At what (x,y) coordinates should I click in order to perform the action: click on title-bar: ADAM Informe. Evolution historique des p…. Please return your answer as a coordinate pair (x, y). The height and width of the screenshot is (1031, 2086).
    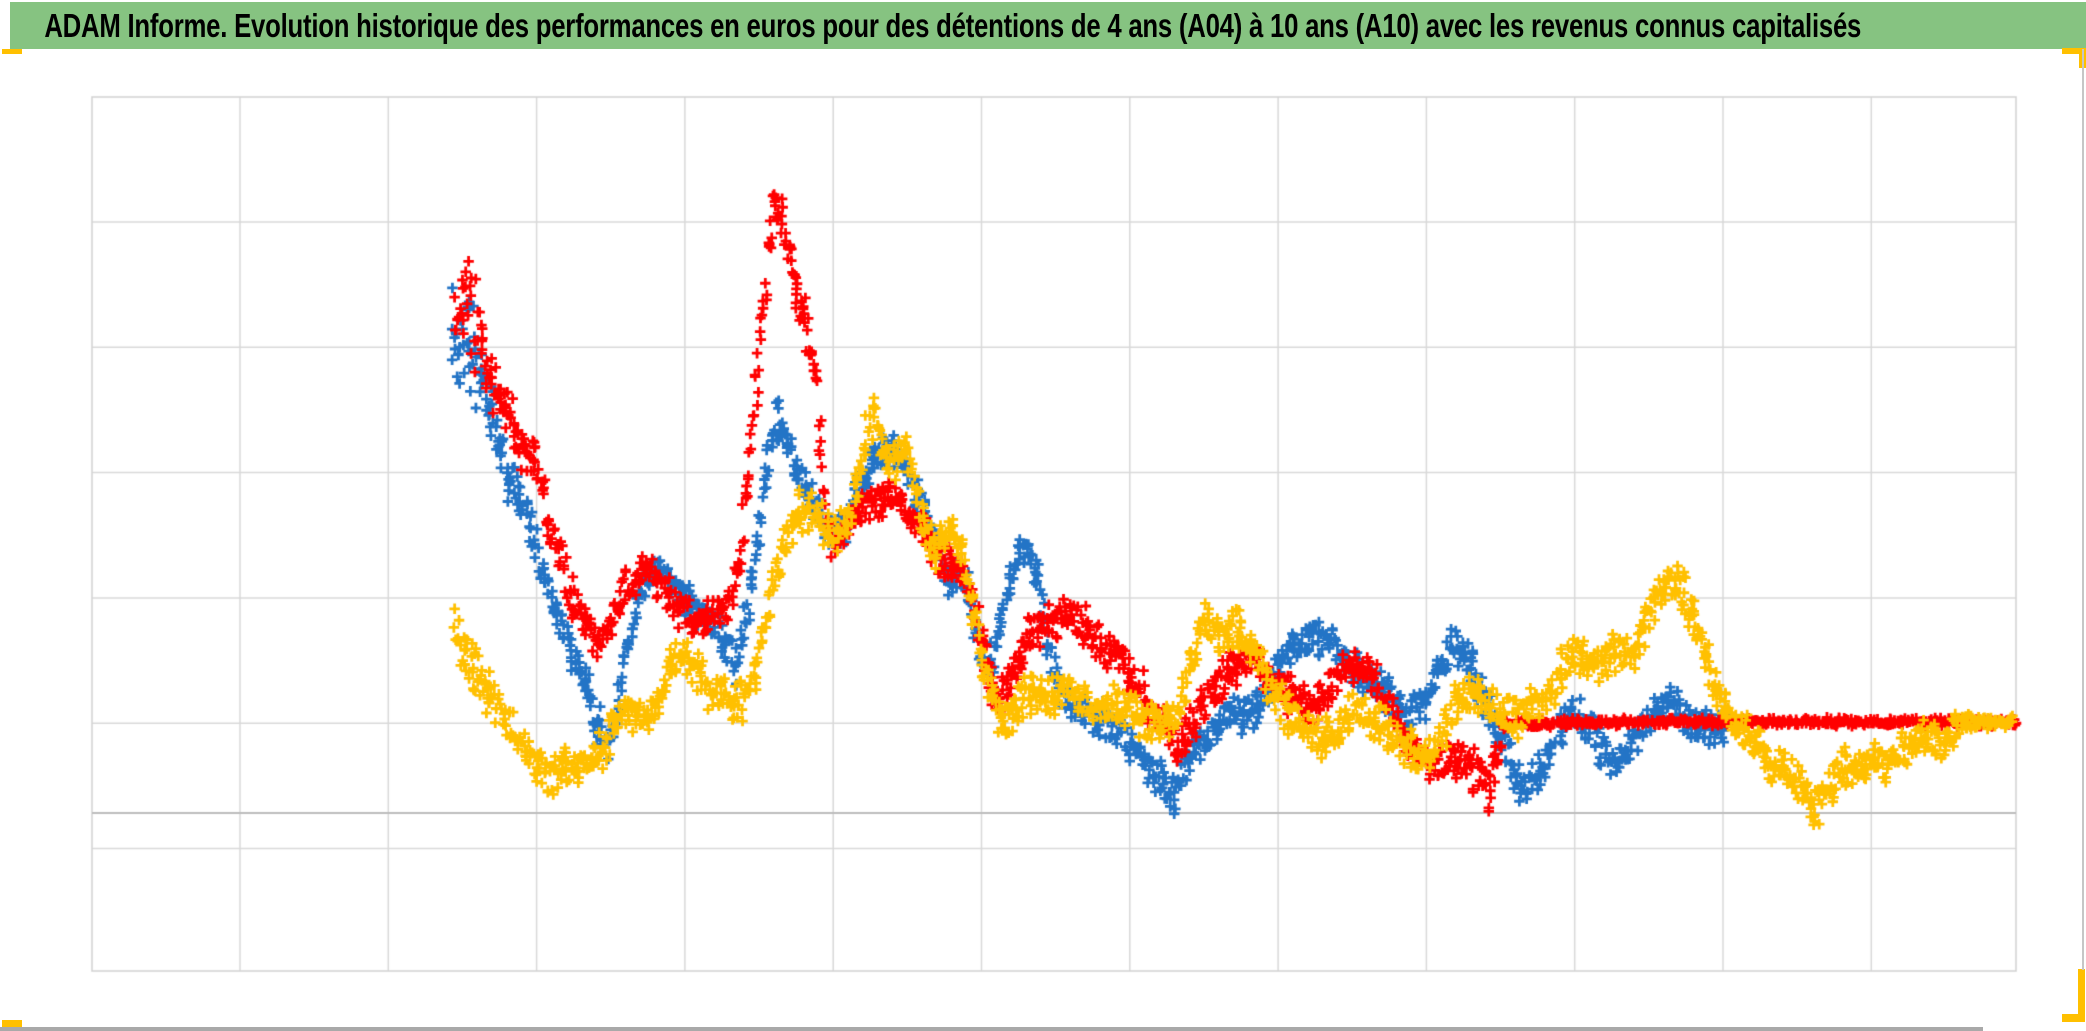
    Looking at the image, I should click on (1048, 25).